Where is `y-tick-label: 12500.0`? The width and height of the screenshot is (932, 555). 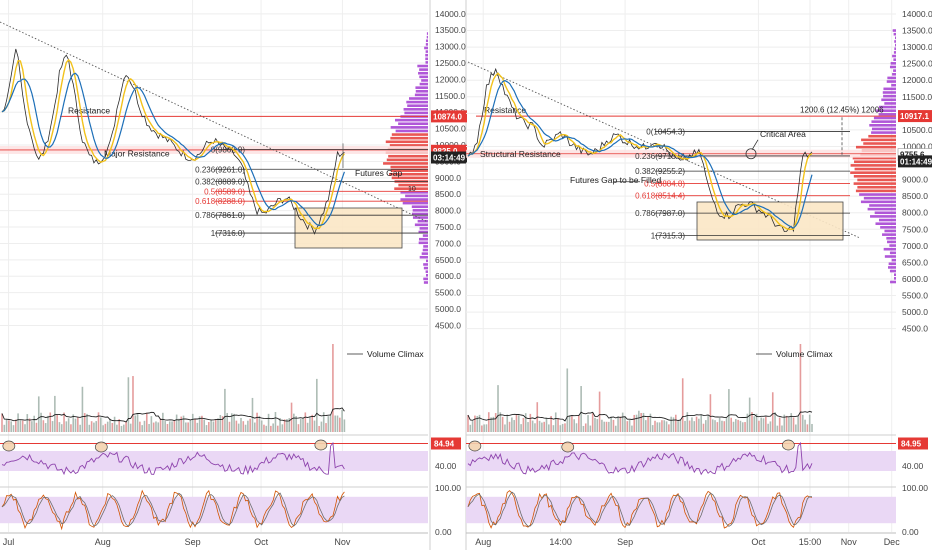 y-tick-label: 12500.0 is located at coordinates (917, 64).